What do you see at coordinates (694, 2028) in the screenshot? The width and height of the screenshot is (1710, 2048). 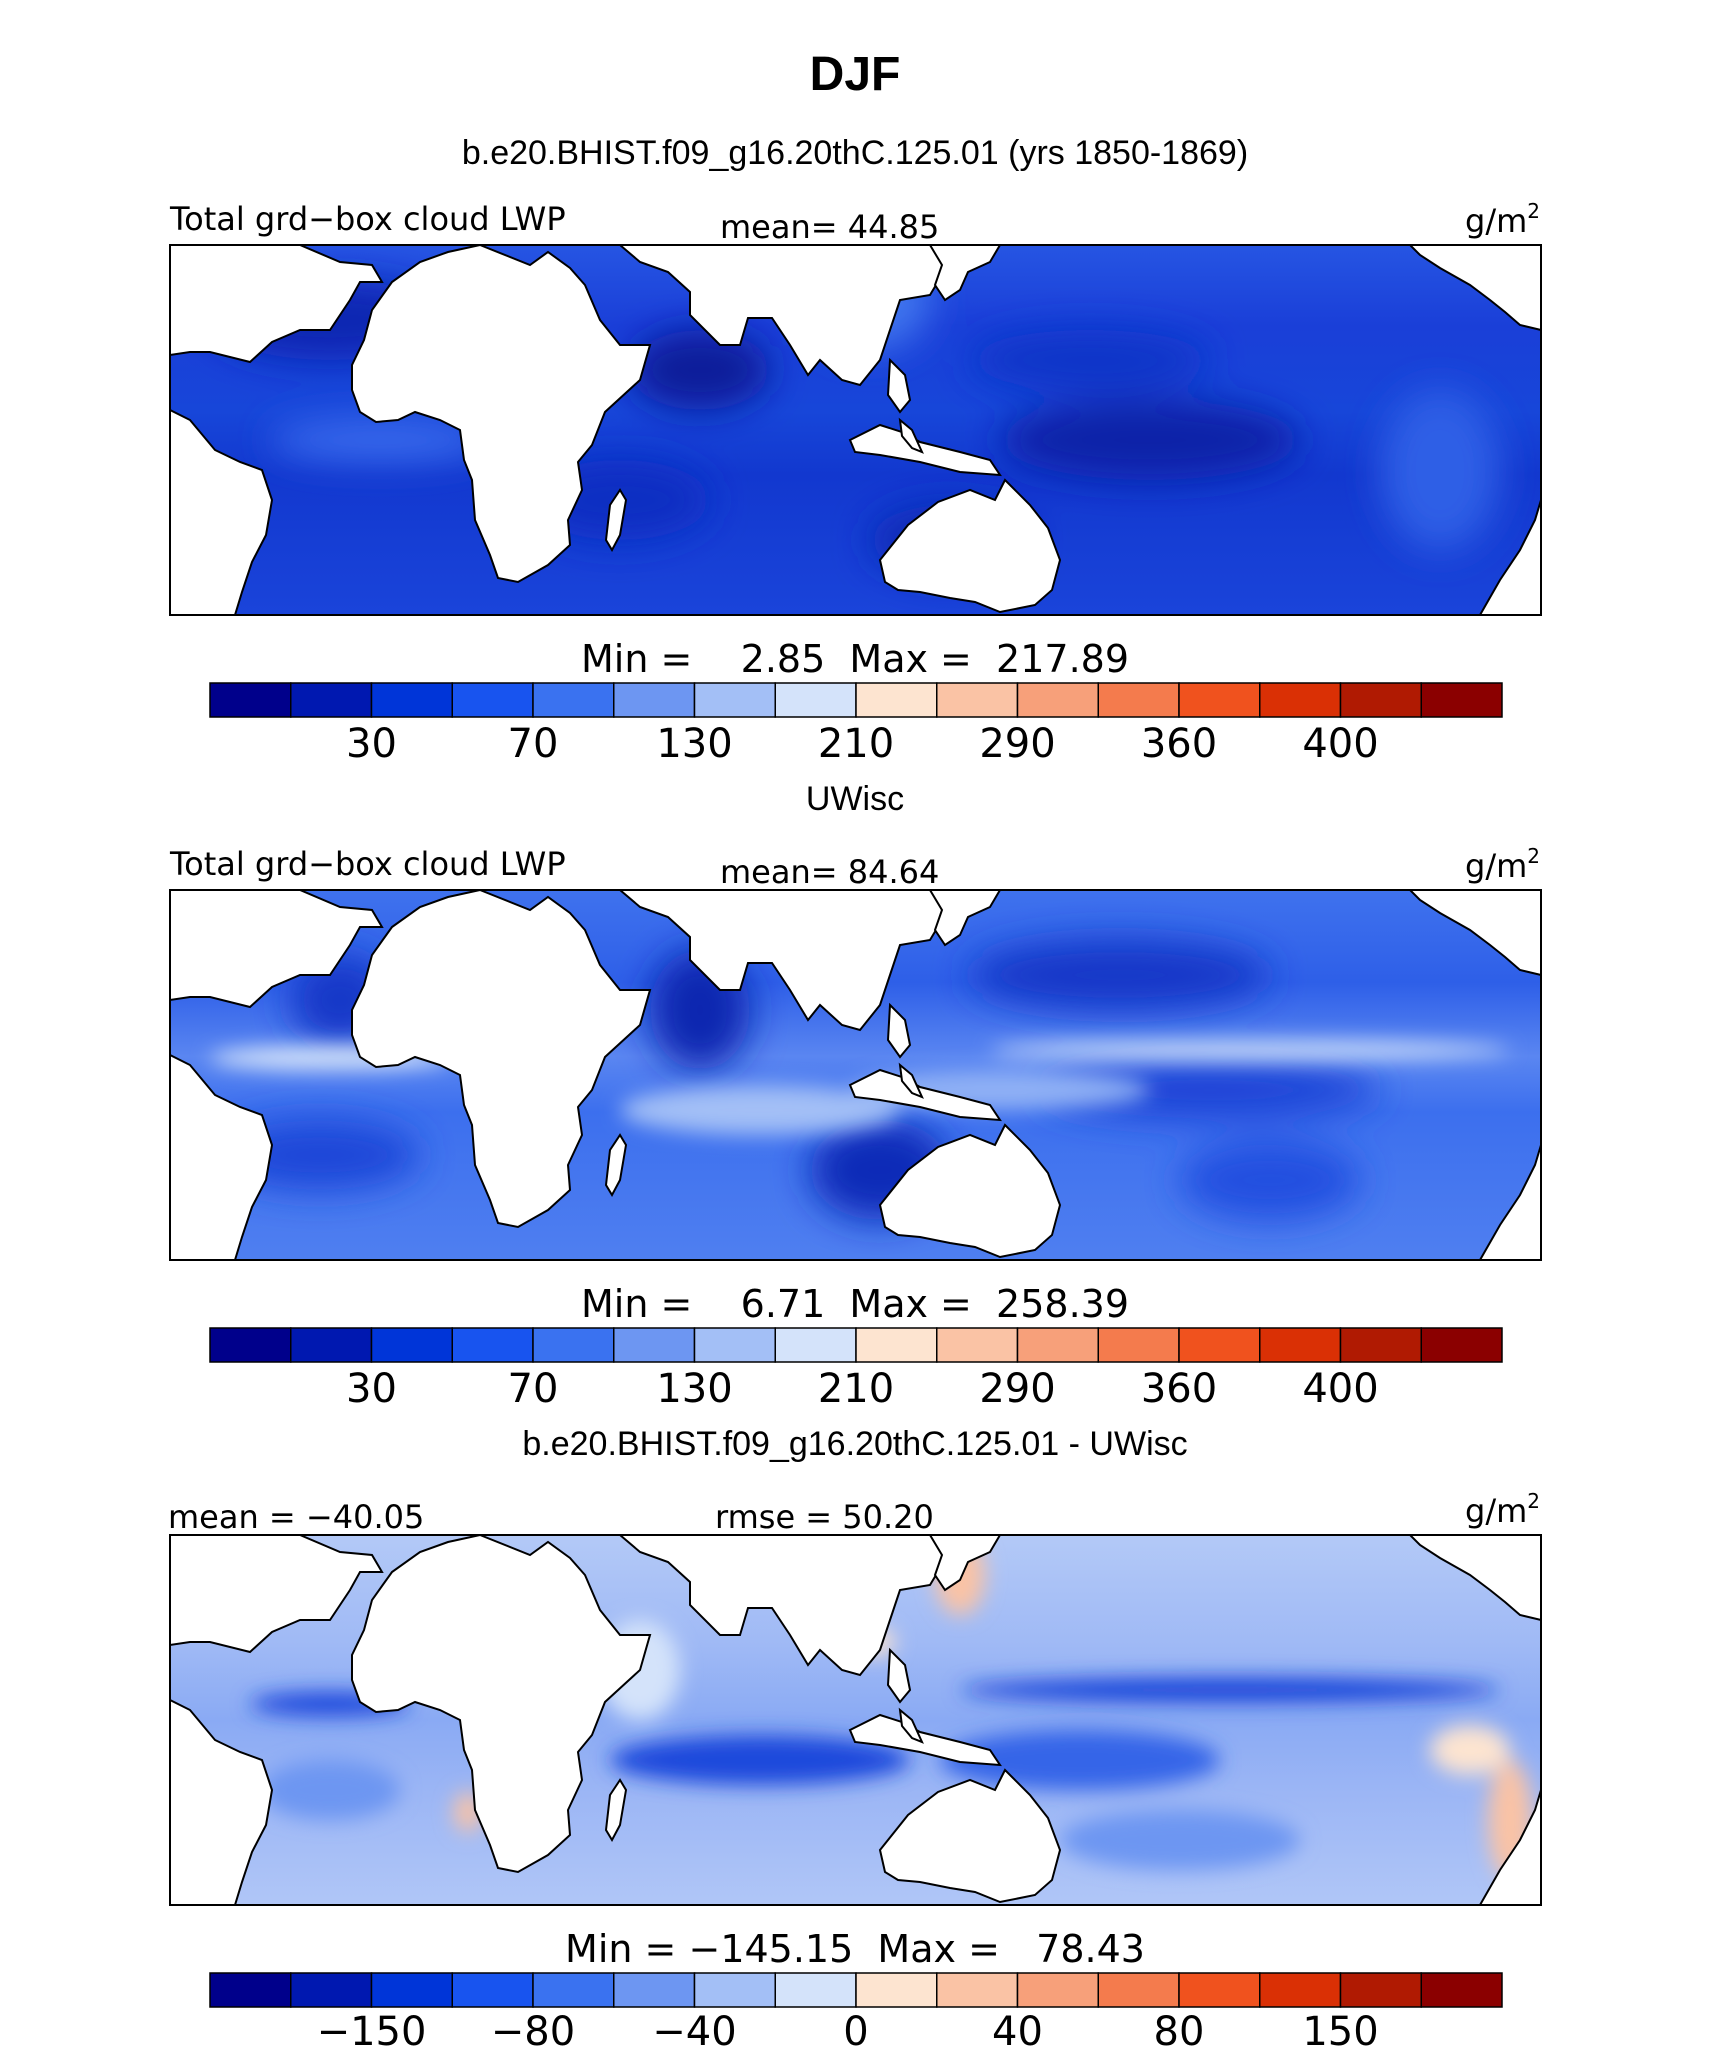 I see `colorbar-tick-label: −40` at bounding box center [694, 2028].